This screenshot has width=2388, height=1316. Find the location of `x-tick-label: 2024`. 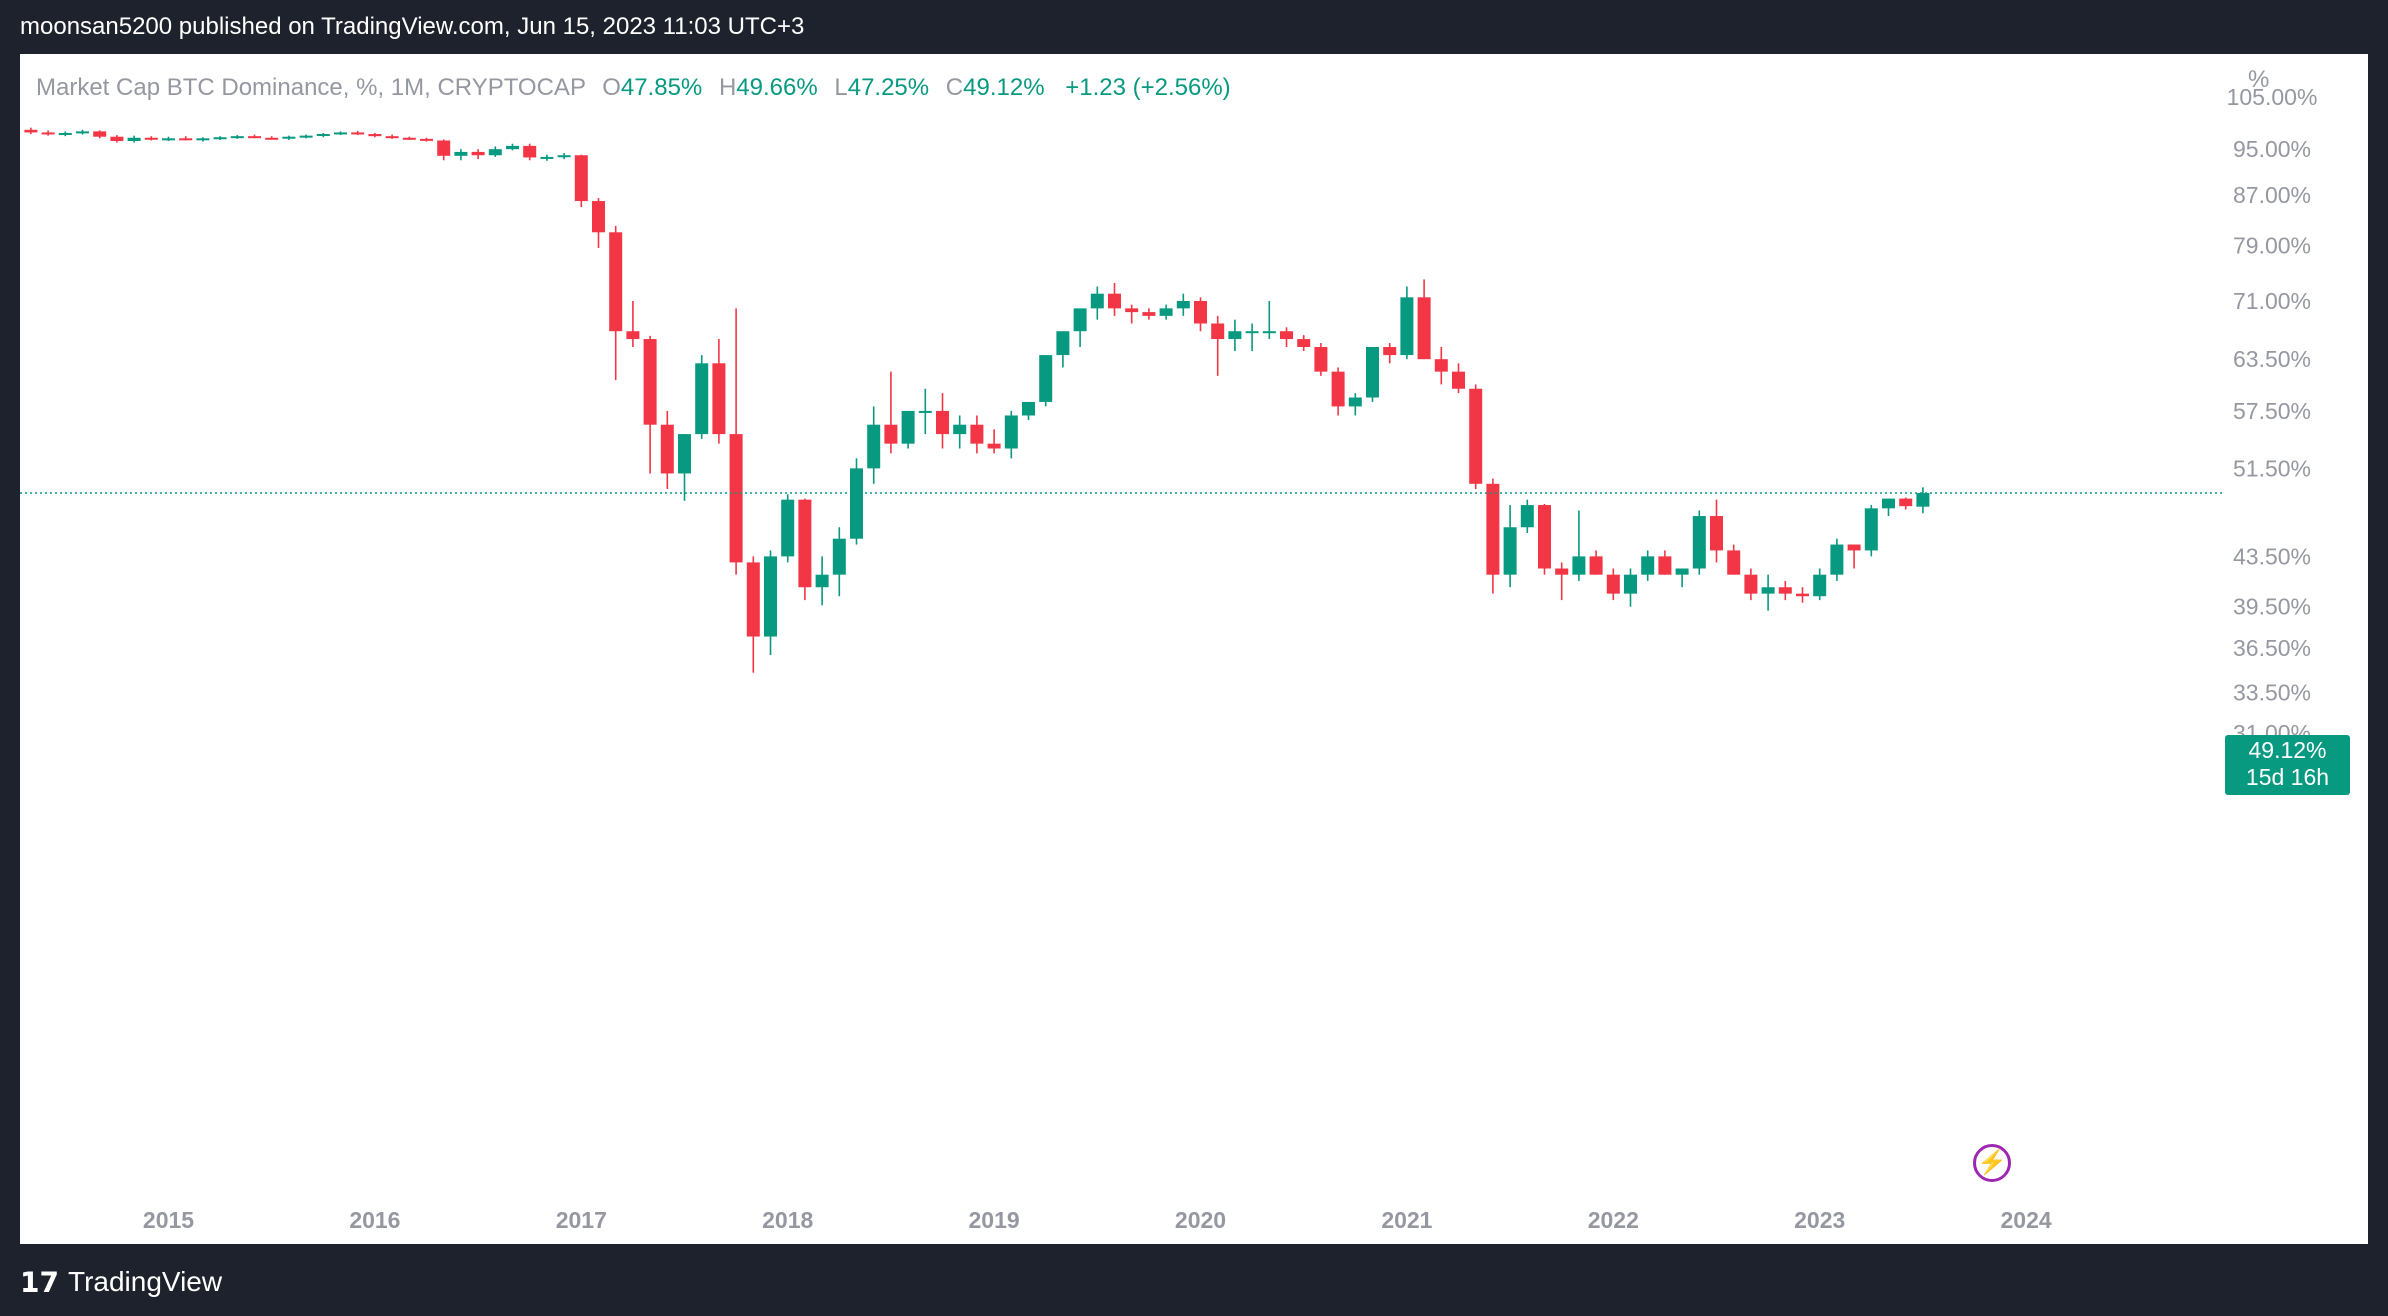

x-tick-label: 2024 is located at coordinates (2026, 1220).